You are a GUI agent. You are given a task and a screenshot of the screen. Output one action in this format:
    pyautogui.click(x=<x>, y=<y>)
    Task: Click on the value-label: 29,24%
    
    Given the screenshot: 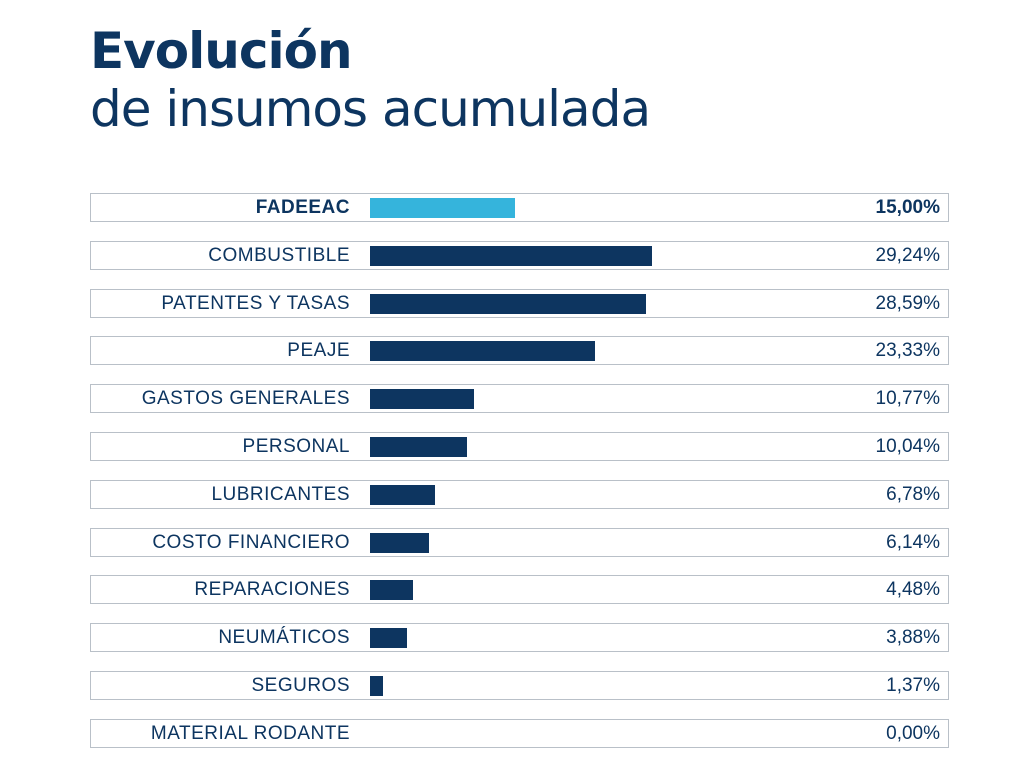 What is the action you would take?
    pyautogui.click(x=907, y=255)
    